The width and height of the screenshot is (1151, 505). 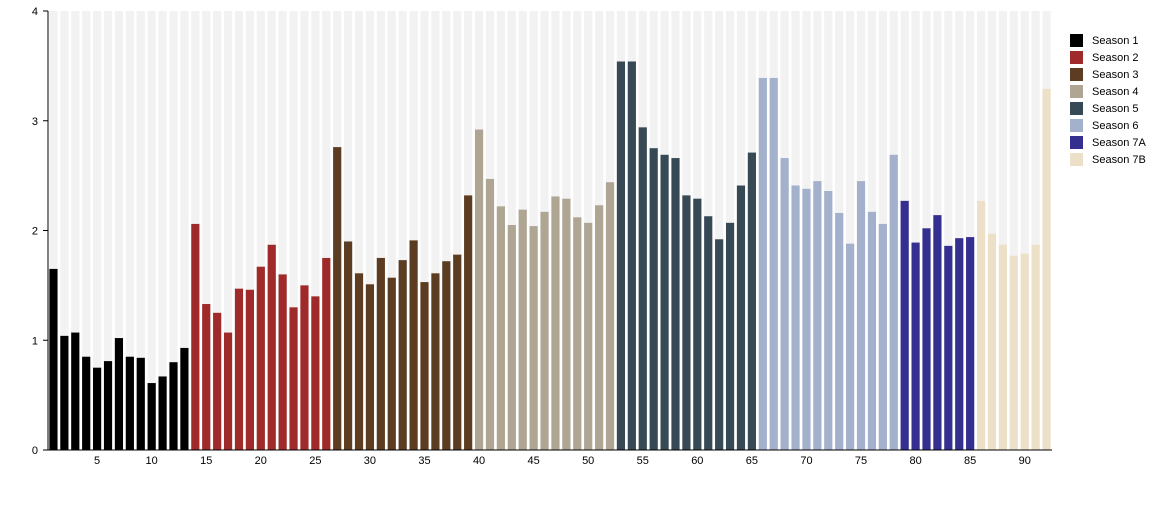 What do you see at coordinates (1108, 74) in the screenshot?
I see `legend-item: Season 3` at bounding box center [1108, 74].